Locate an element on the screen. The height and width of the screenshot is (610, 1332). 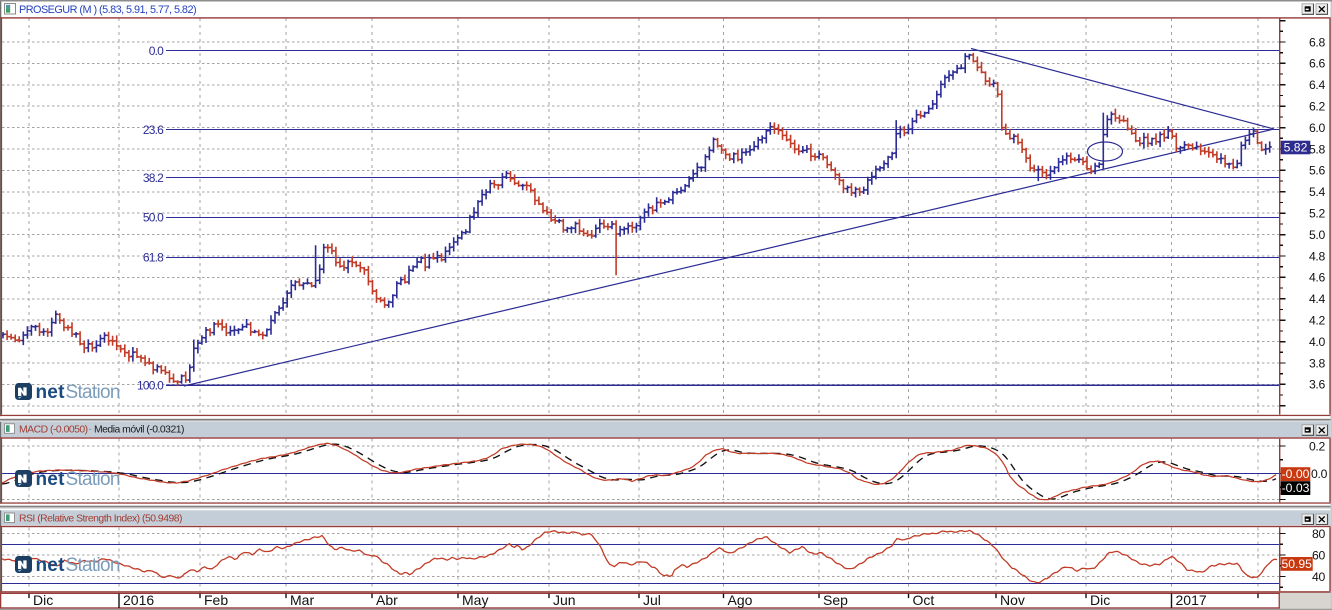
svg-text: 4.0 is located at coordinates (1317, 342).